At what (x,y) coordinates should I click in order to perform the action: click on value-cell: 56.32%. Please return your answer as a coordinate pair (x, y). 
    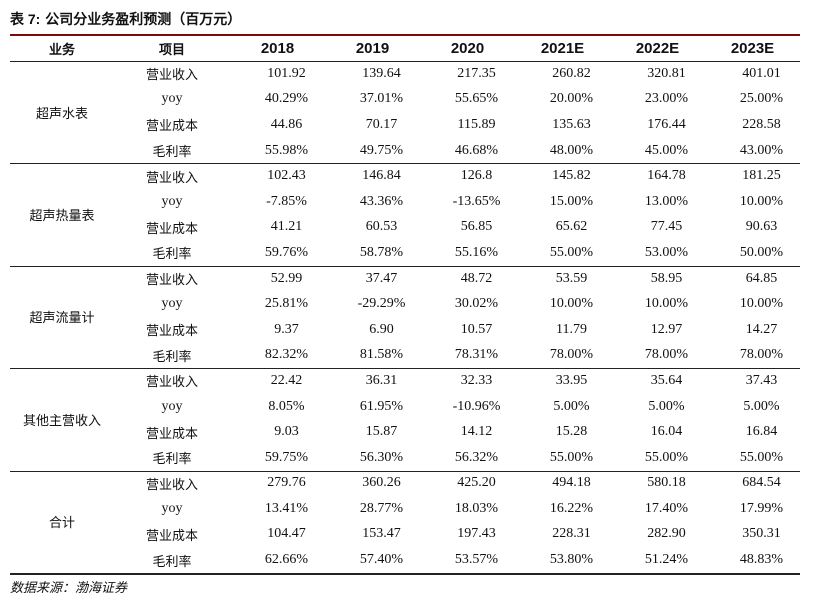
    Looking at the image, I should click on (476, 457).